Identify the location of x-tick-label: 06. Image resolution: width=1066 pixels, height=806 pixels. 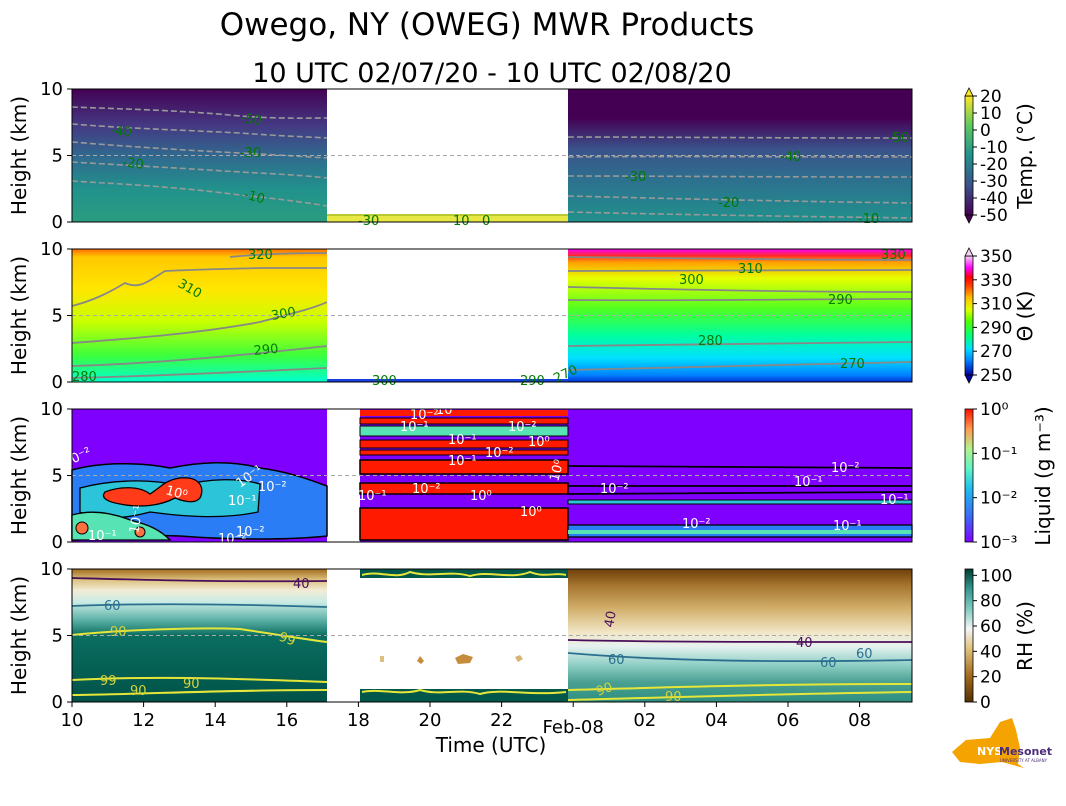
(788, 720).